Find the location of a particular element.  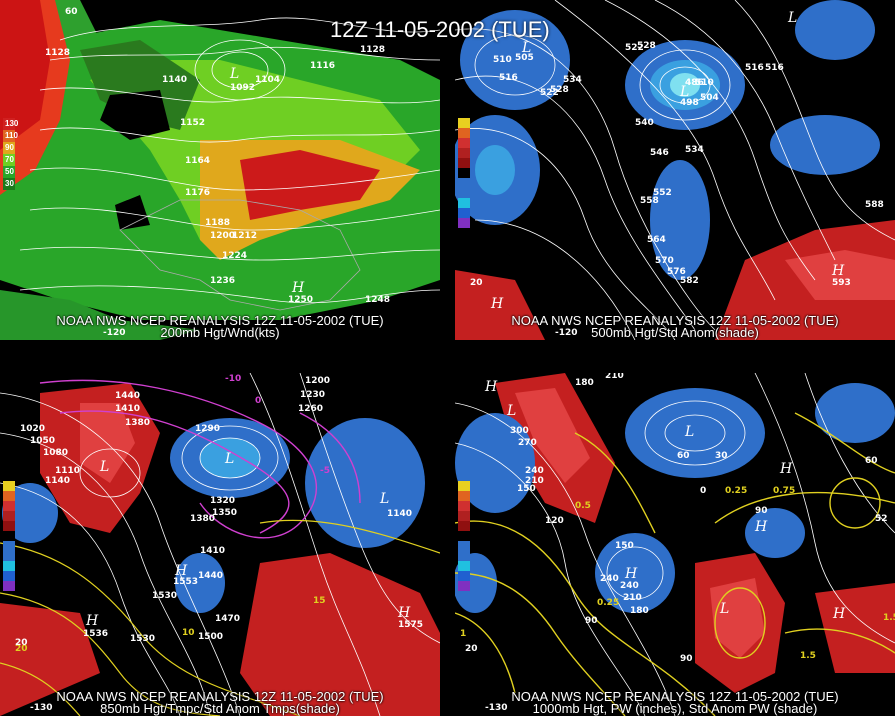

svg-text: 1152 is located at coordinates (192, 123).